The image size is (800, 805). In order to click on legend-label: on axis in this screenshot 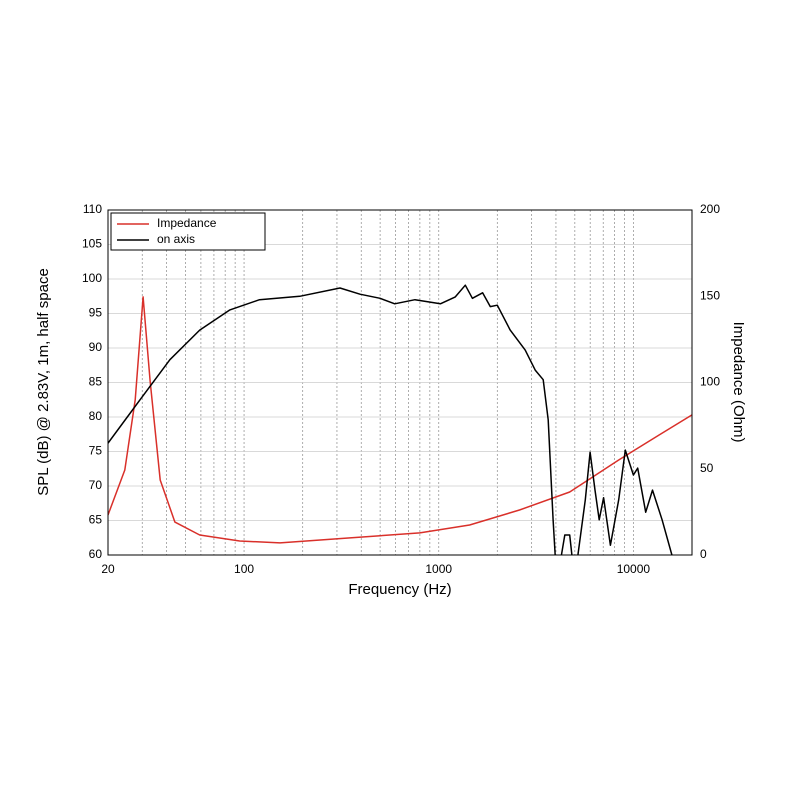, I will do `click(176, 239)`.